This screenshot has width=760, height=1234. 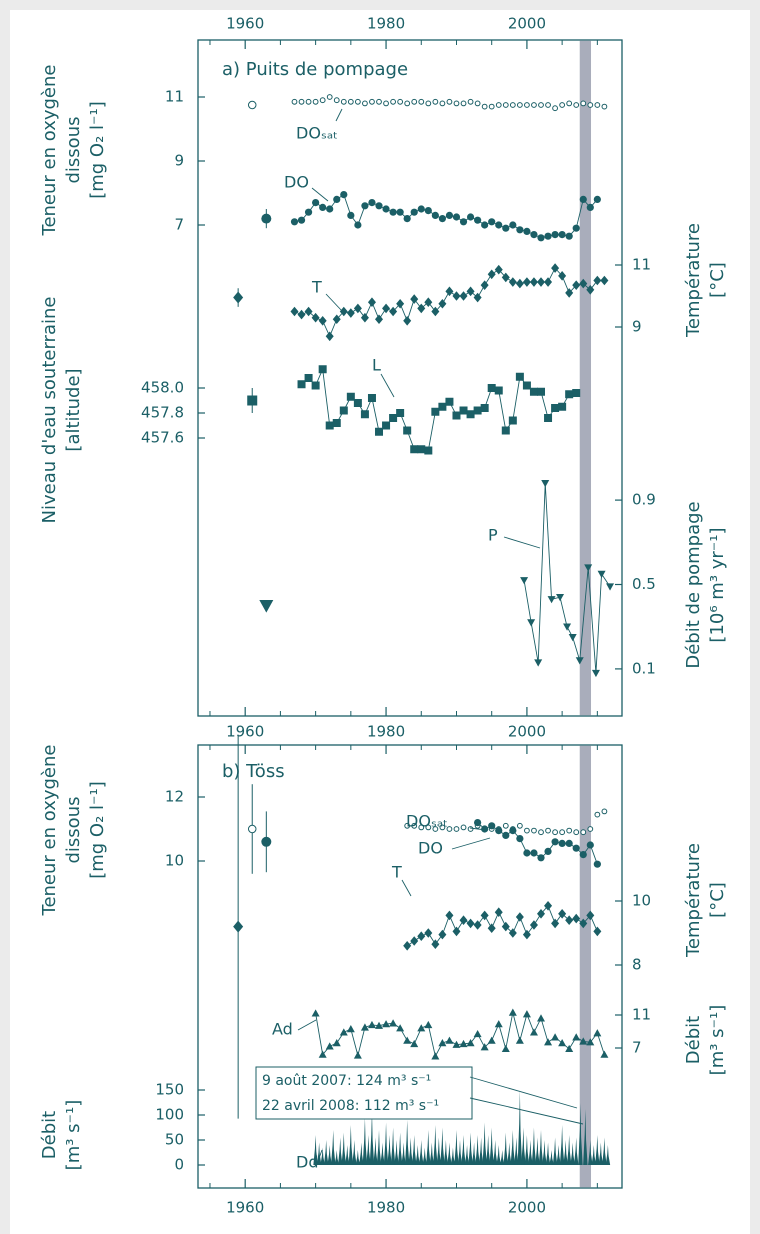 I want to click on axis-label: [°C], so click(x=717, y=280).